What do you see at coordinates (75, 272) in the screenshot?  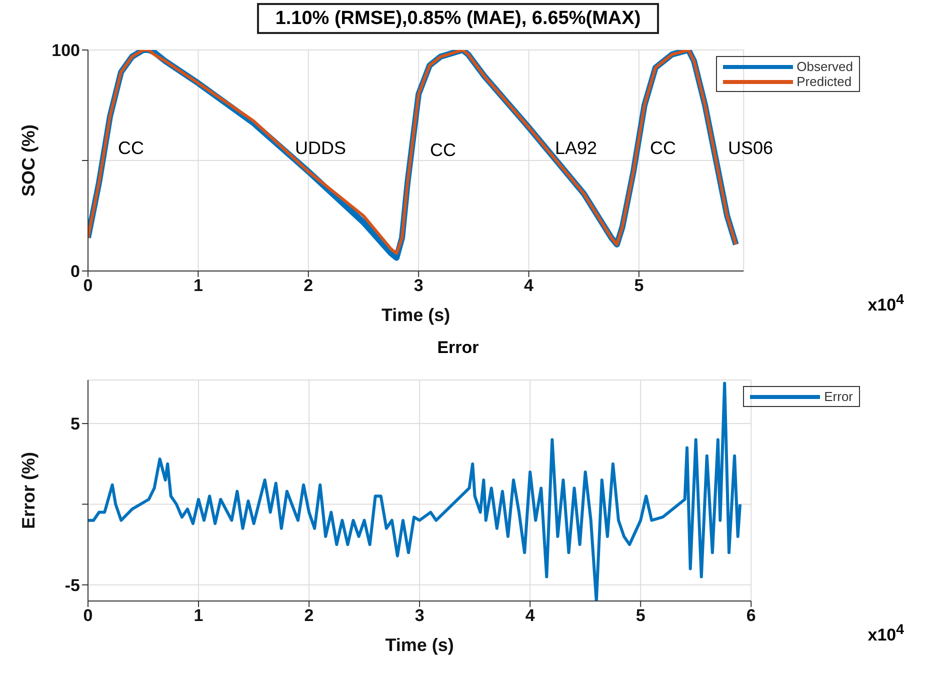 I see `y-tick-label: 0` at bounding box center [75, 272].